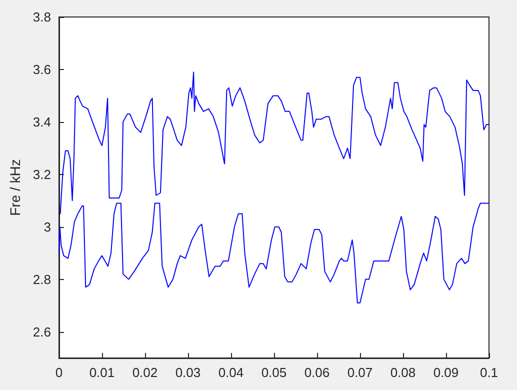 This screenshot has height=390, width=517. What do you see at coordinates (446, 372) in the screenshot?
I see `x-tick-label: 0.09` at bounding box center [446, 372].